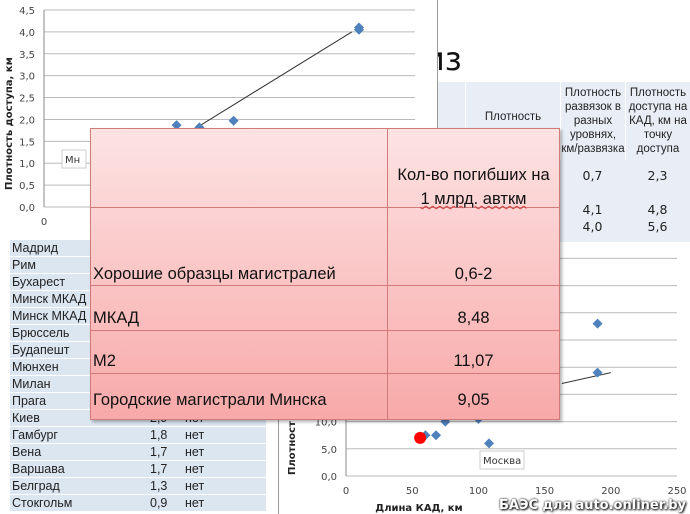 The width and height of the screenshot is (690, 514). What do you see at coordinates (473, 175) in the screenshot?
I see `header-line: Кол-во погибших на` at bounding box center [473, 175].